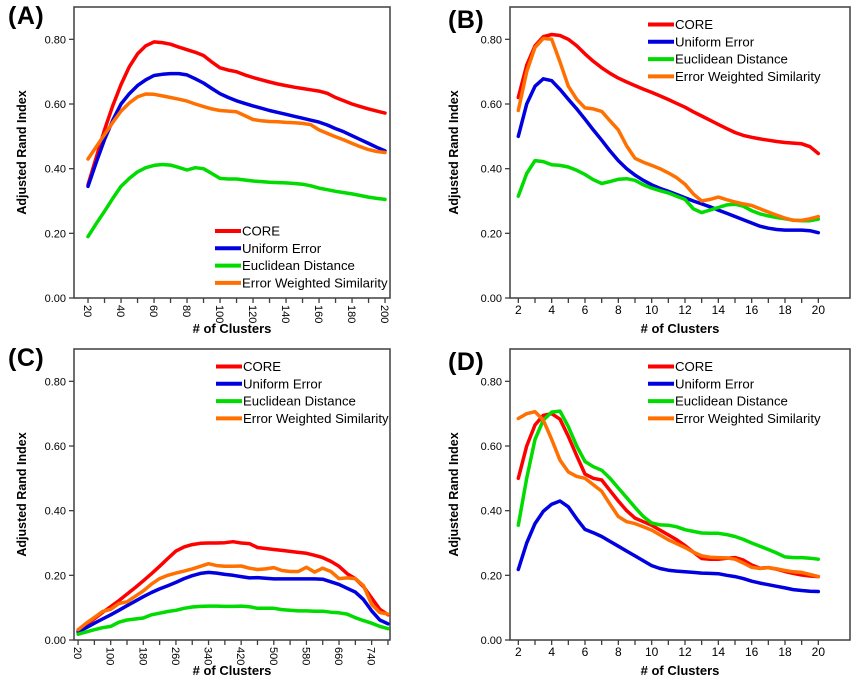 The image size is (864, 684). I want to click on y-tick-label: 0.80, so click(491, 40).